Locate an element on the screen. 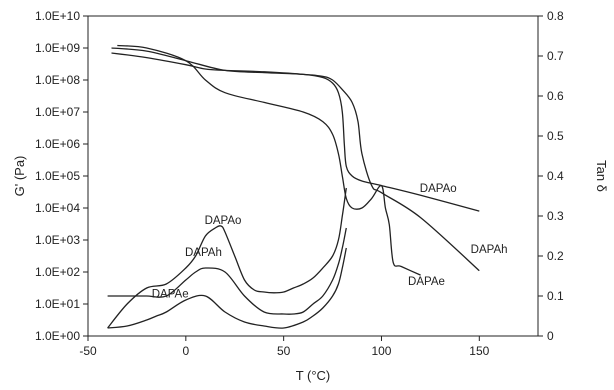 The width and height of the screenshot is (614, 390). y-left-axis-title: G' (Pa) is located at coordinates (19, 176).